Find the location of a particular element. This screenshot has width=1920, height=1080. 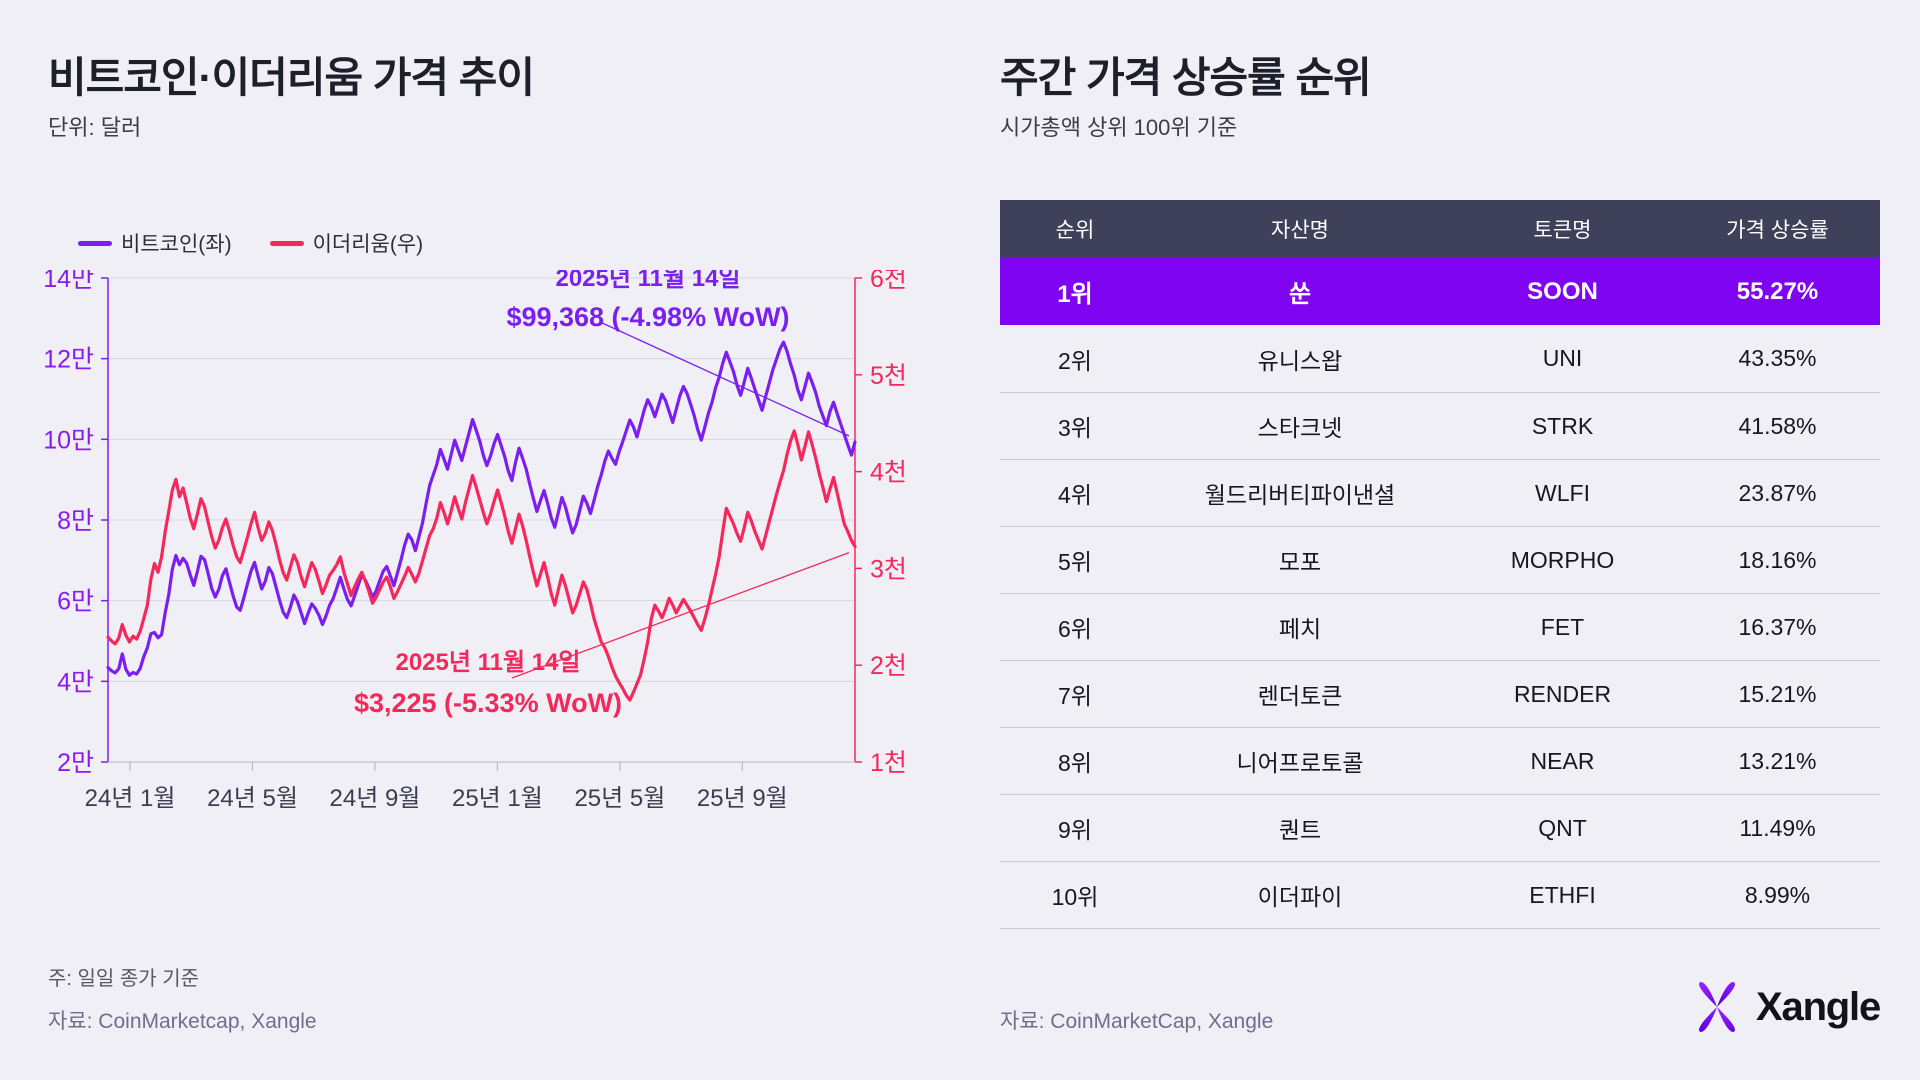

y-axis-left-tick: 14만 is located at coordinates (68, 281).